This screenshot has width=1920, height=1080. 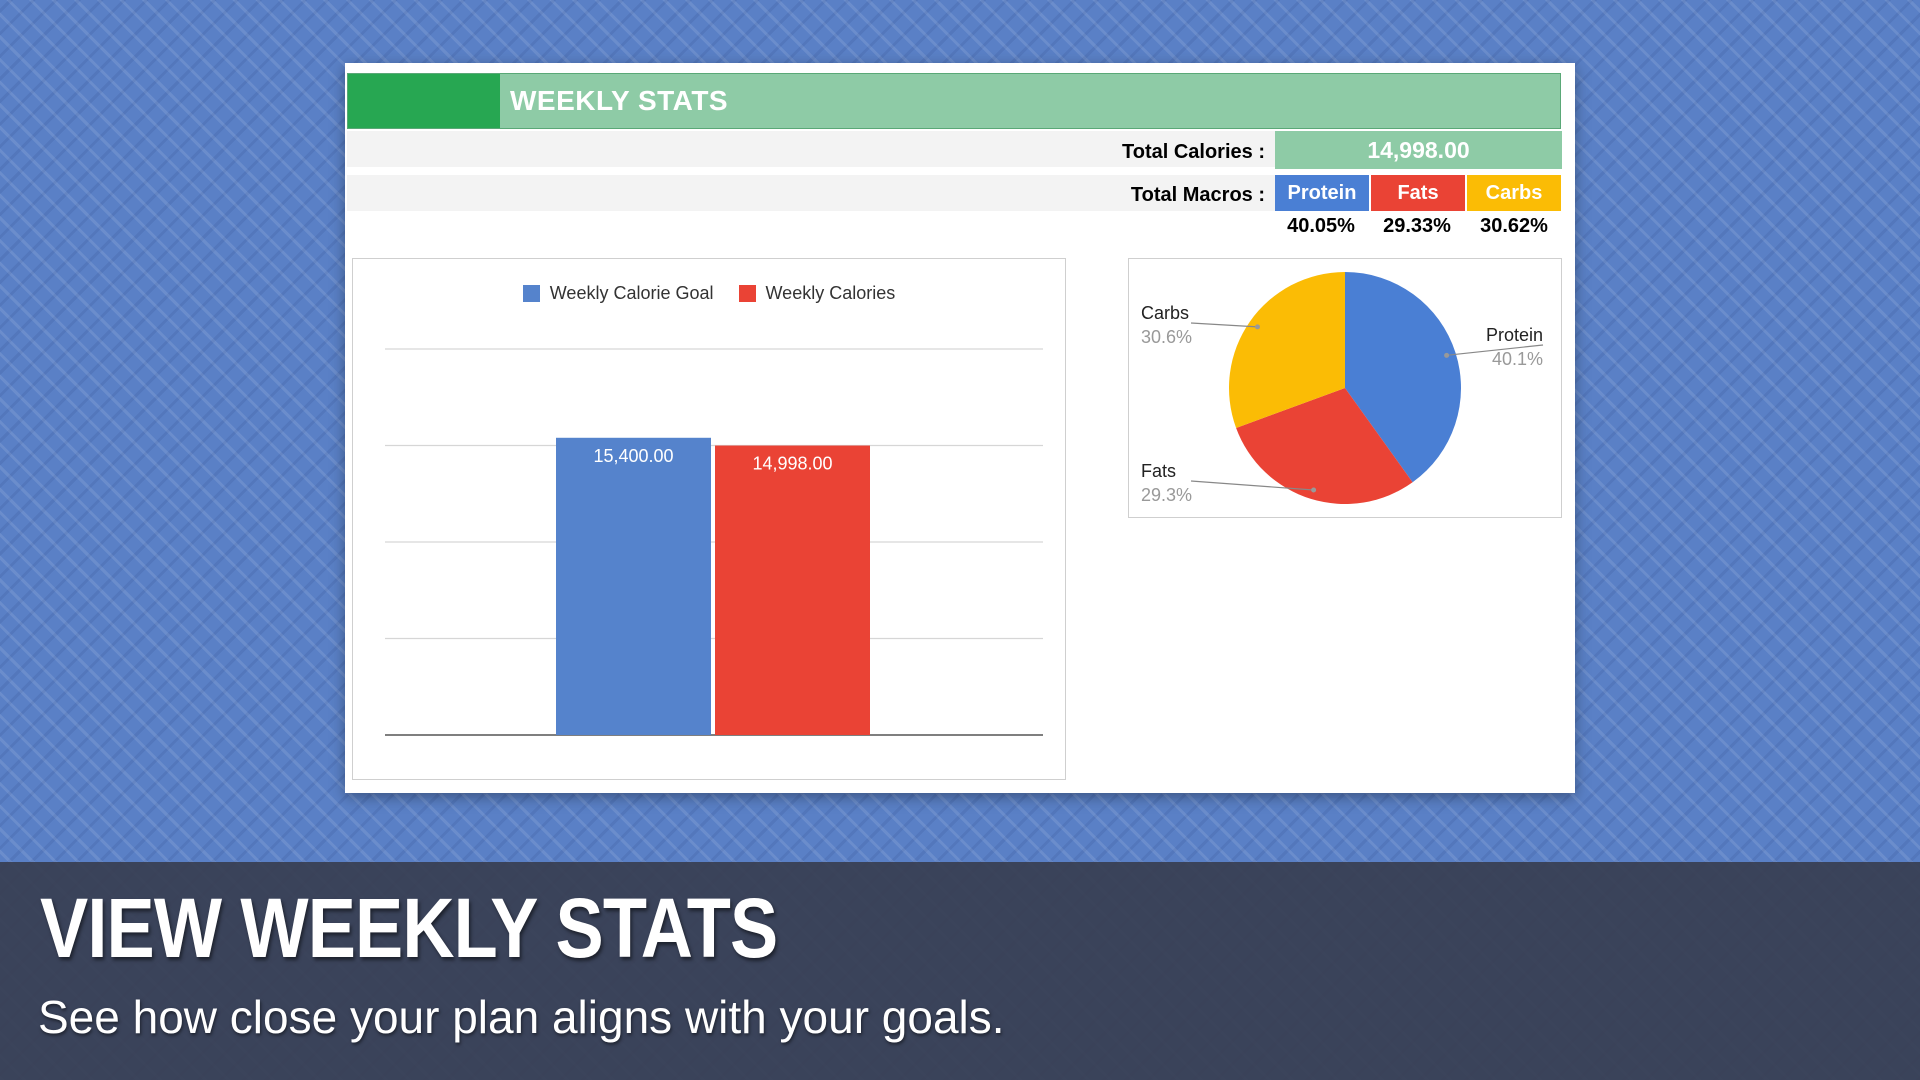 What do you see at coordinates (812, 193) in the screenshot?
I see `macros-row-band` at bounding box center [812, 193].